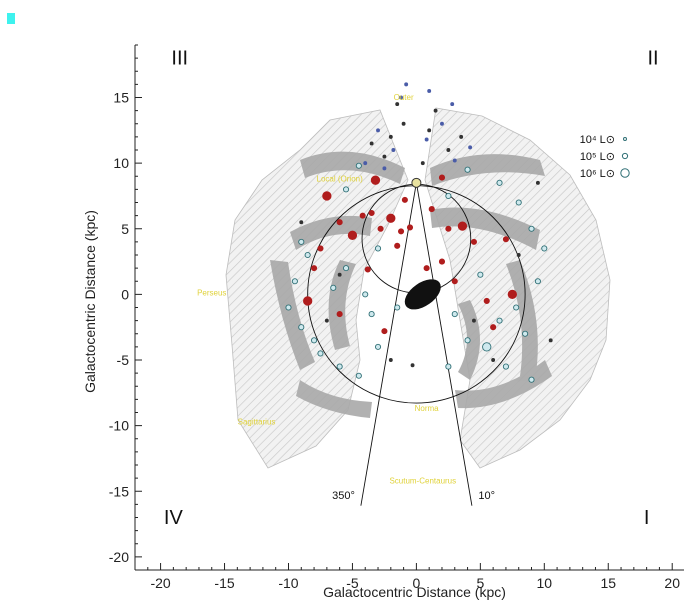  Describe the element at coordinates (352, 583) in the screenshot. I see `x-tick-label: -5` at that location.